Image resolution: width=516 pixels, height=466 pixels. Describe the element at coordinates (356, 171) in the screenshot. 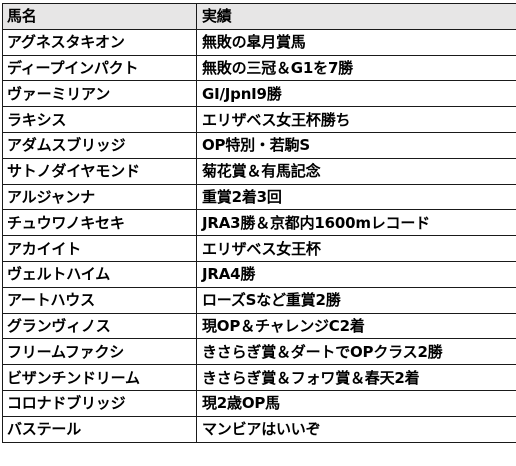

I see `achievement-cell: 菊花賞＆有馬記念` at that location.